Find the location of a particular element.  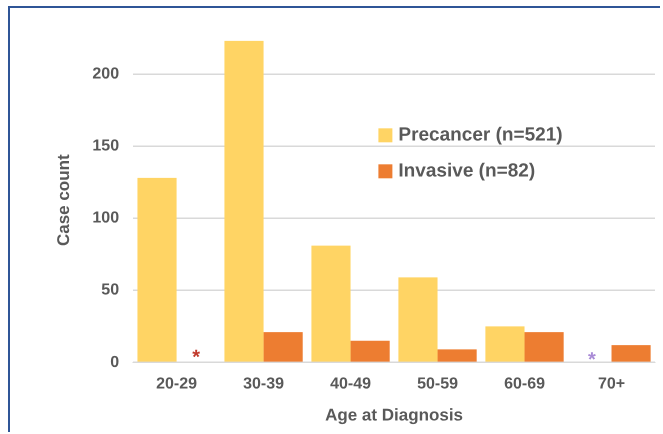

legend-label: Invasive (n=82) is located at coordinates (467, 171).